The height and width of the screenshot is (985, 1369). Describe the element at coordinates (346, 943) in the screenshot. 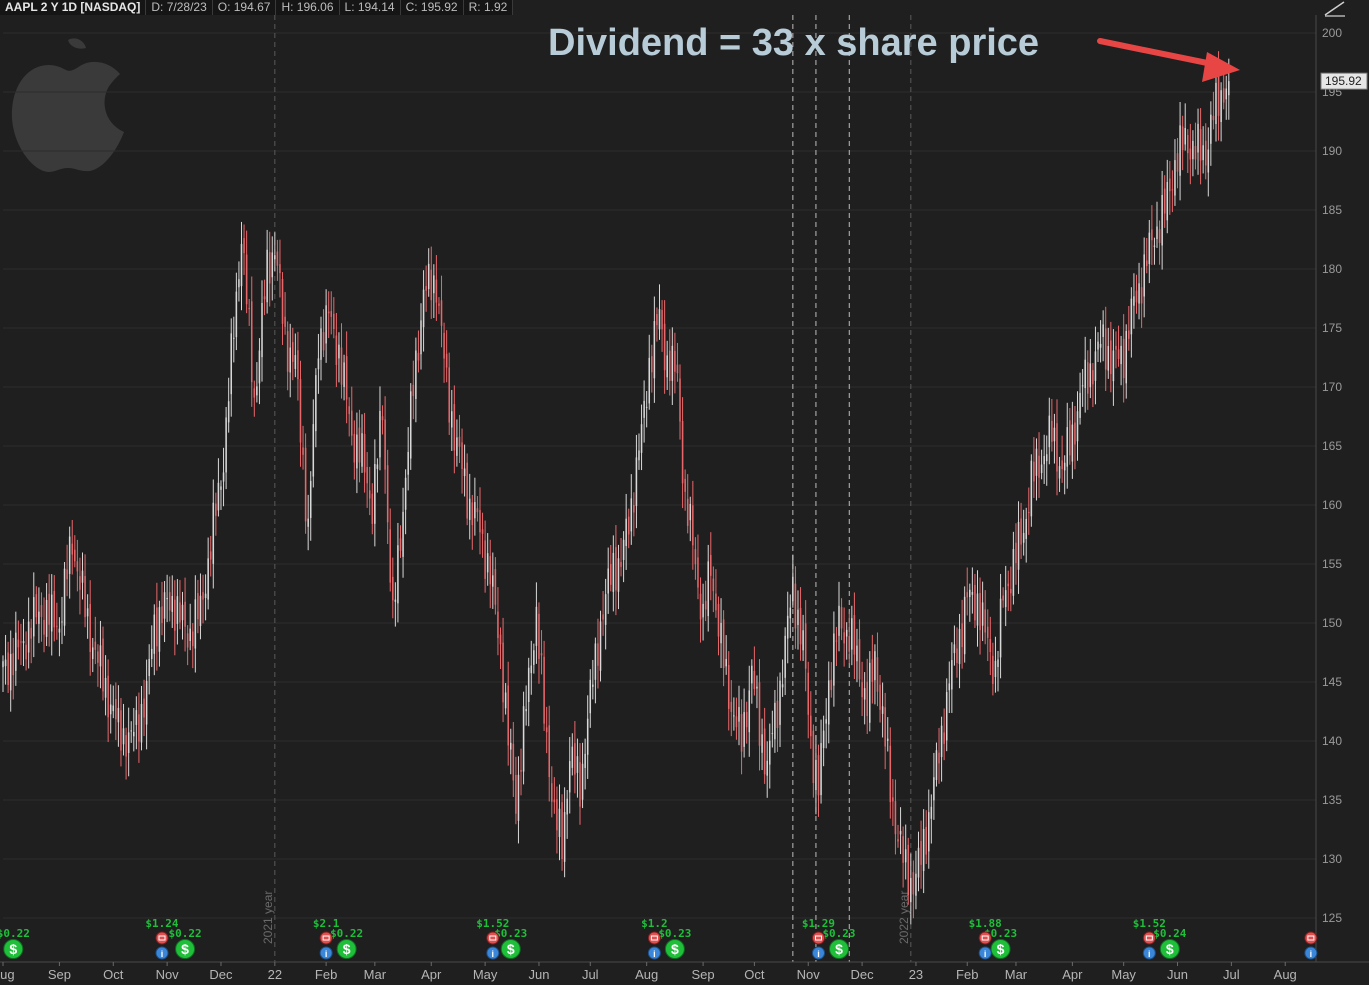

I see `dividend-event: $$0.22` at that location.